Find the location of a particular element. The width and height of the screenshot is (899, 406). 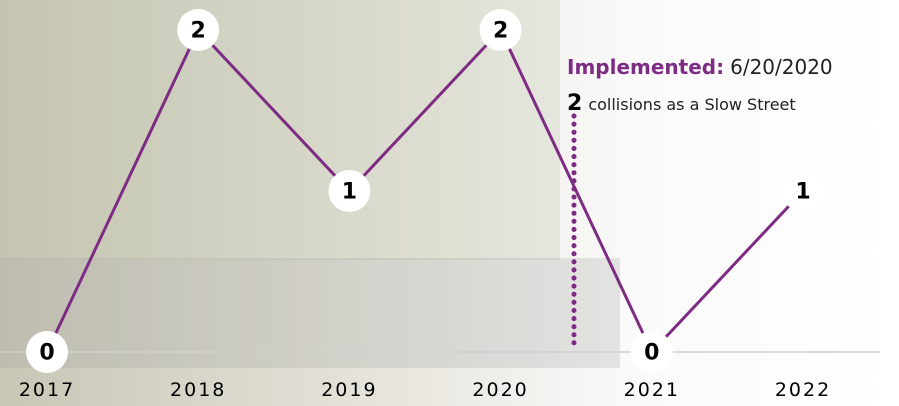

annotation: Implemented: 6/20/2020 is located at coordinates (700, 67).